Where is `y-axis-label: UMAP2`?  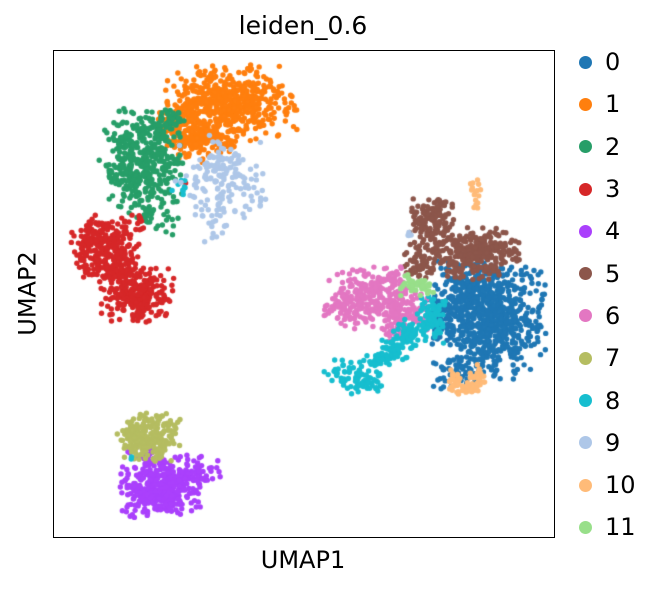
y-axis-label: UMAP2 is located at coordinates (27, 293).